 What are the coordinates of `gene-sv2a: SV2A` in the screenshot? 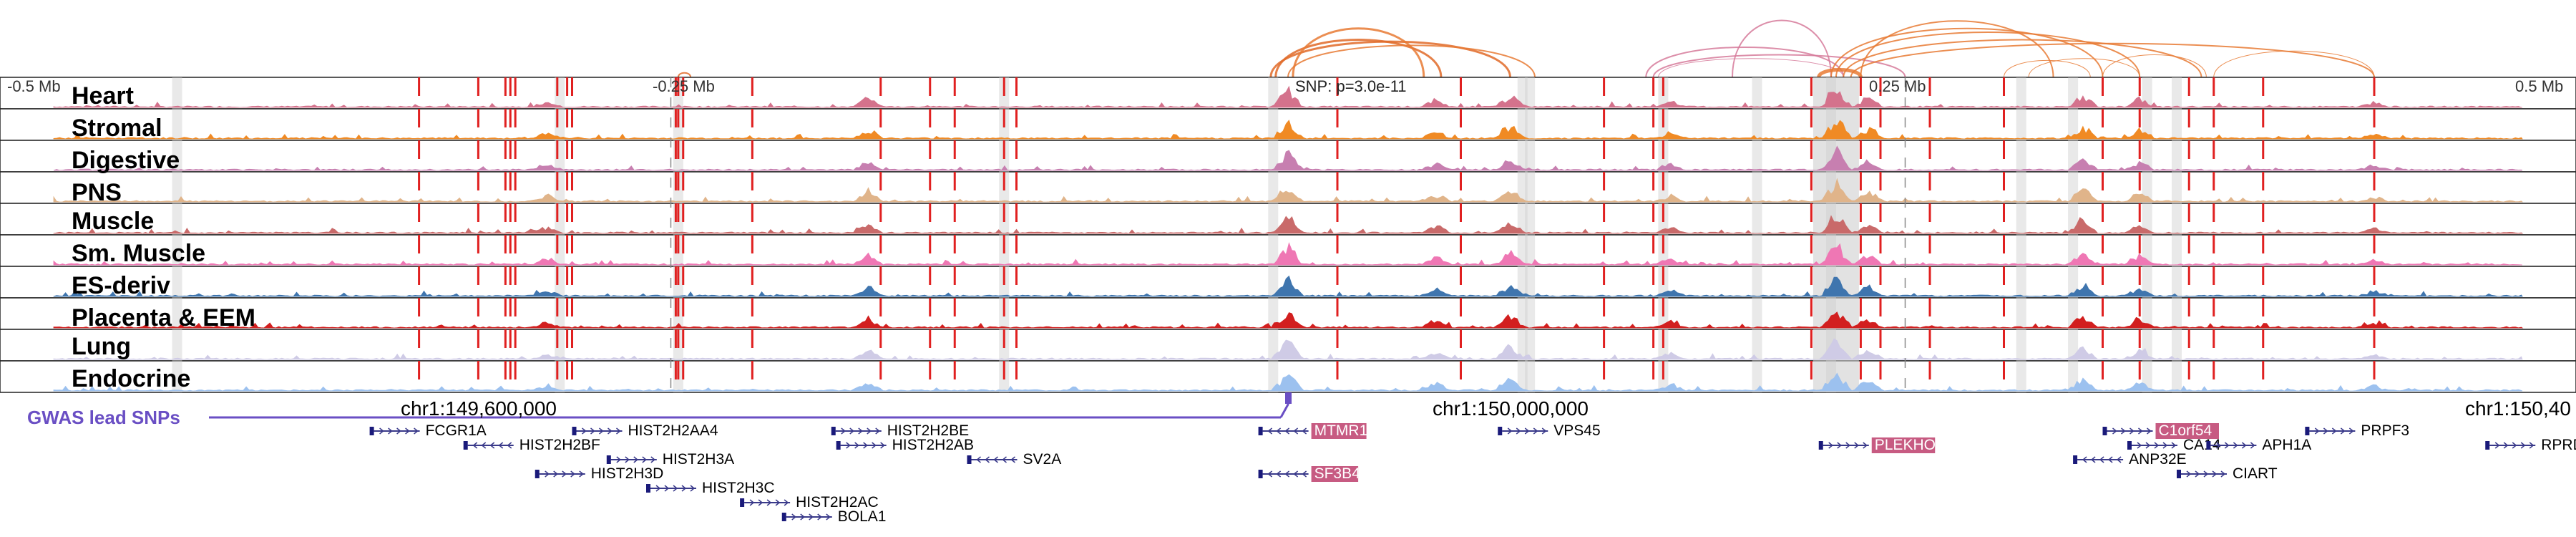 It's located at (1014, 459).